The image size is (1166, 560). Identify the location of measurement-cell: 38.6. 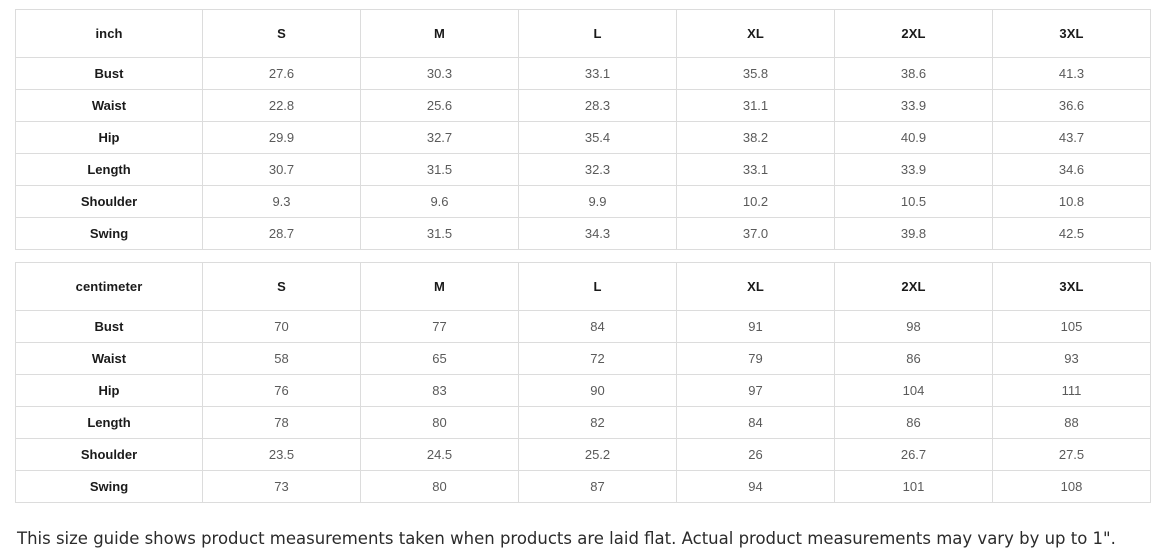
(913, 73).